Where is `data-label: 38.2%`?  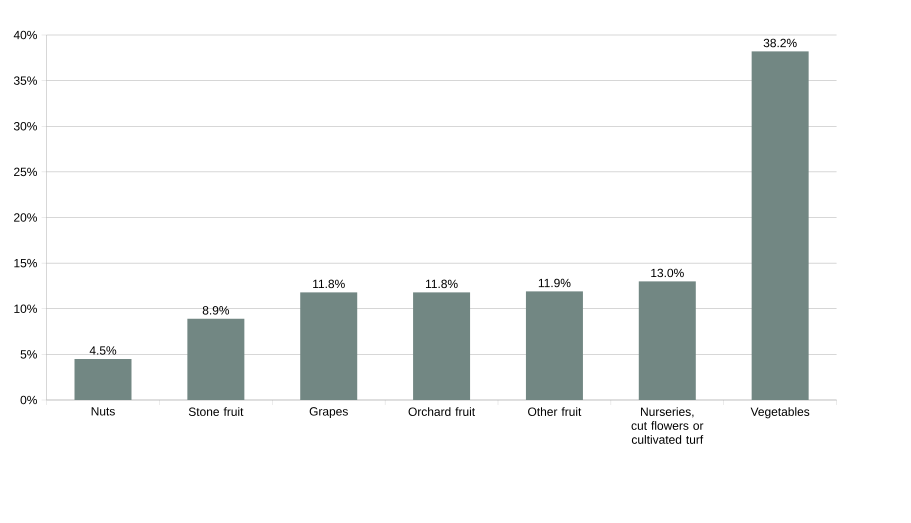
data-label: 38.2% is located at coordinates (780, 43).